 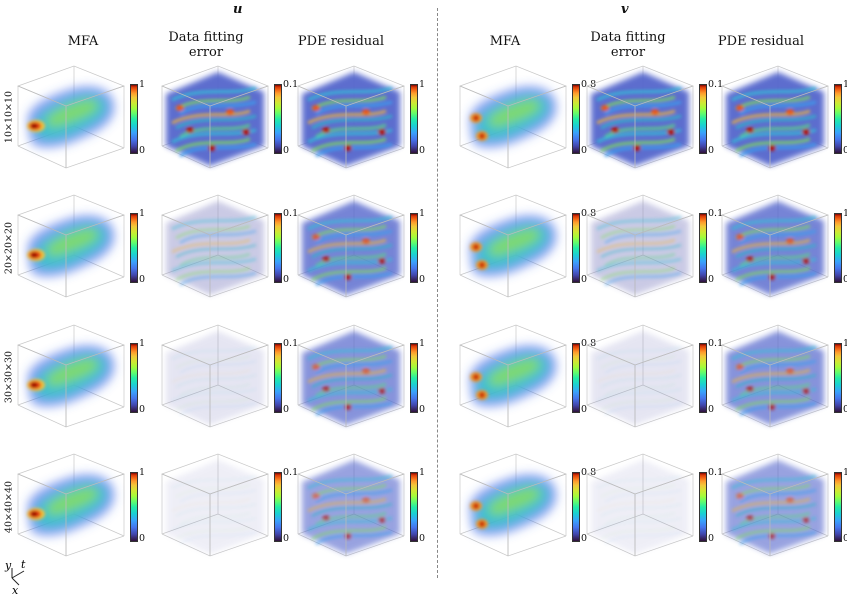 I want to click on col-head-v-mfa: MFA, so click(x=505, y=41).